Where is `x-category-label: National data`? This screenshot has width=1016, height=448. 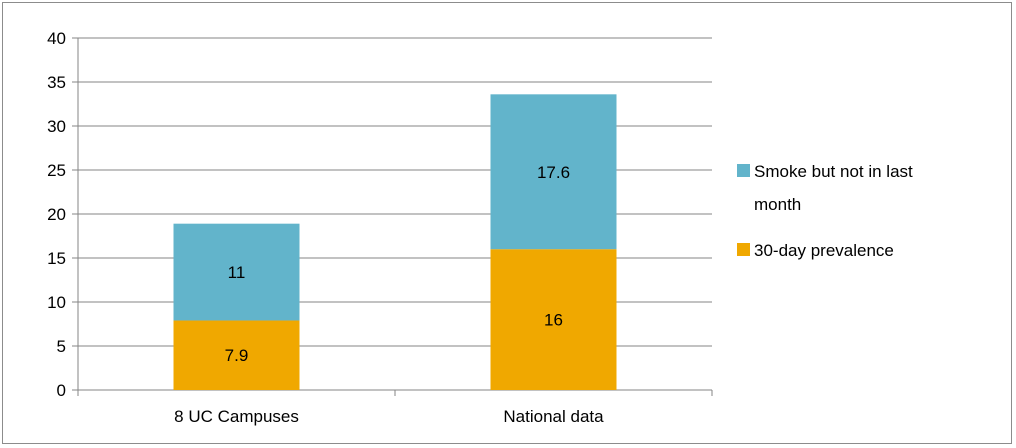
x-category-label: National data is located at coordinates (553, 416).